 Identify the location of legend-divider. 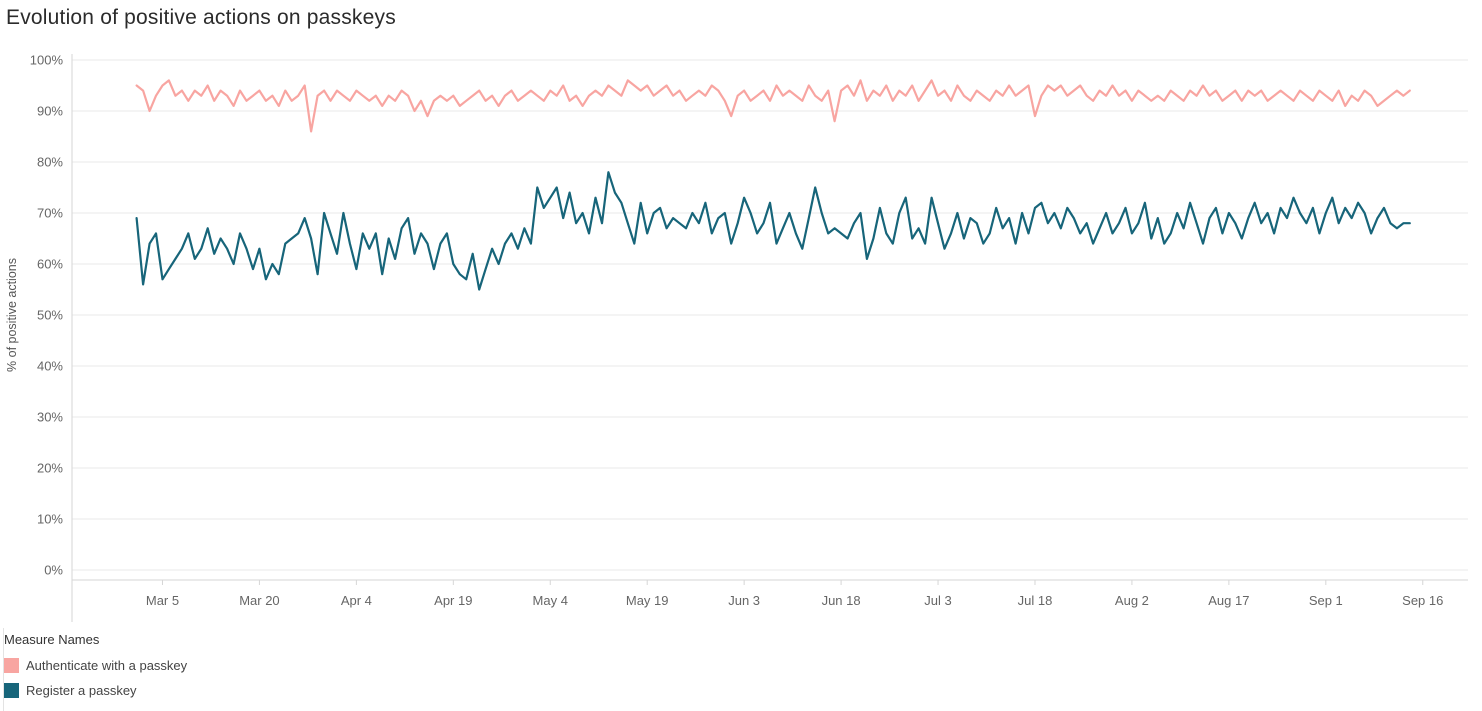
(3, 669).